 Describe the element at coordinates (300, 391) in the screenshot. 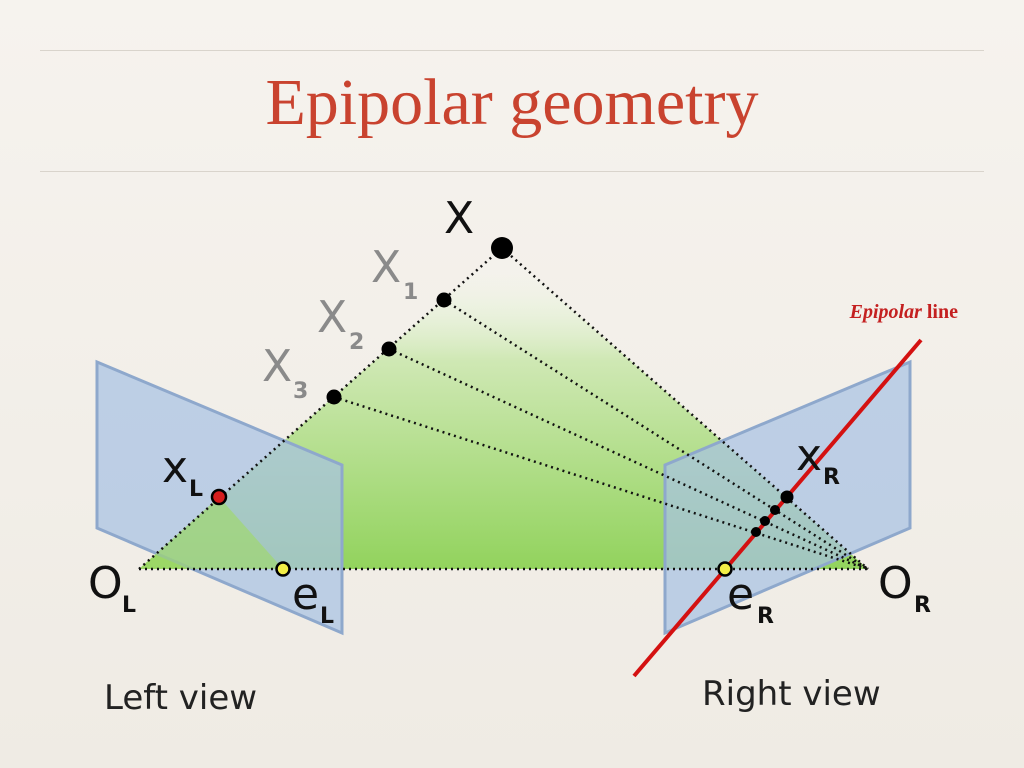

I see `label-X3-sub: 3` at that location.